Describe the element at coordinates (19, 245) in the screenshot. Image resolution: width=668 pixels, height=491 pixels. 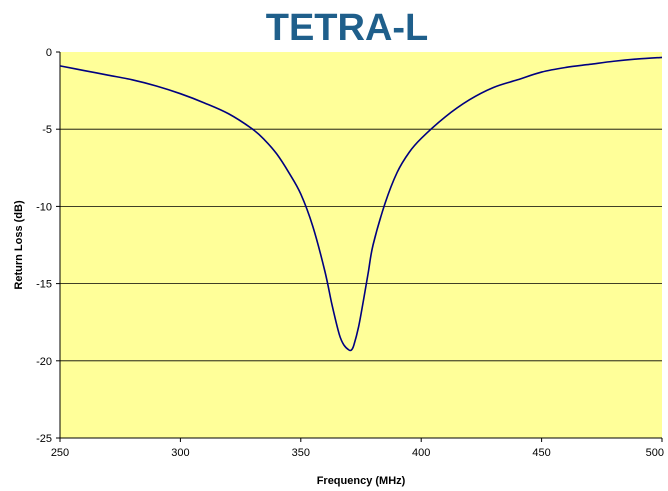
I see `y-axis-label: Return Loss (dB)` at that location.